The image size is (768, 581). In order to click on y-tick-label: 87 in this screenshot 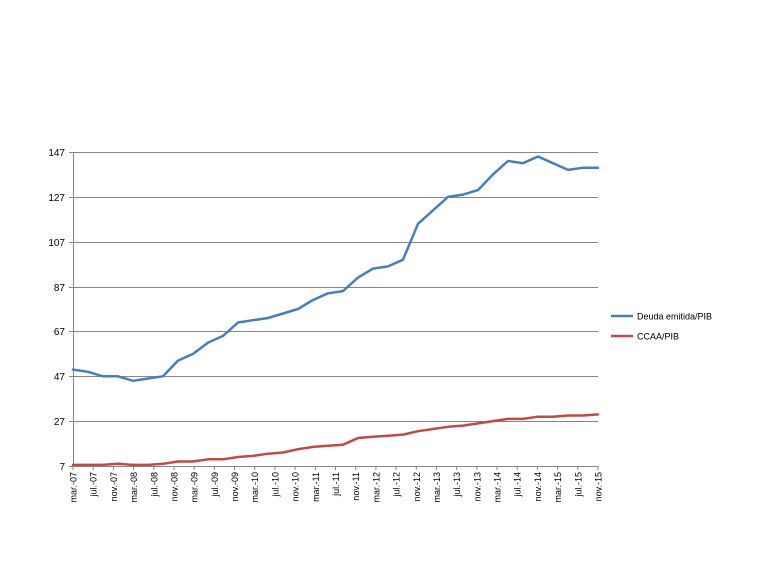, I will do `click(60, 288)`.